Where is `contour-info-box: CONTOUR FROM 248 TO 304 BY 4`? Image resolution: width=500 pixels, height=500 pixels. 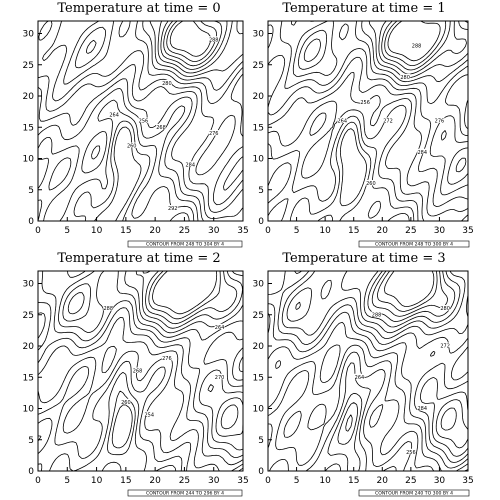
contour-info-box: CONTOUR FROM 248 TO 304 BY 4 is located at coordinates (185, 244).